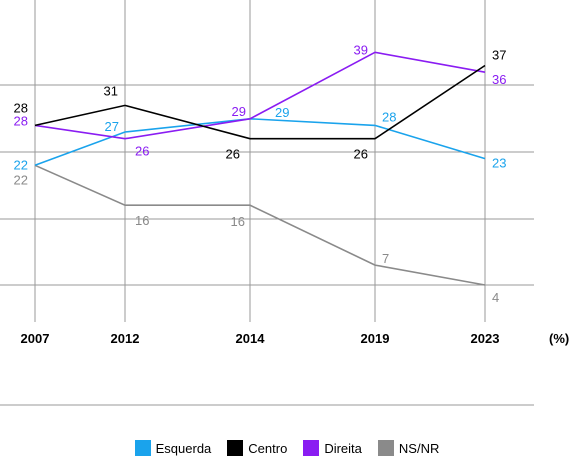  I want to click on legend-item: Centro, so click(257, 448).